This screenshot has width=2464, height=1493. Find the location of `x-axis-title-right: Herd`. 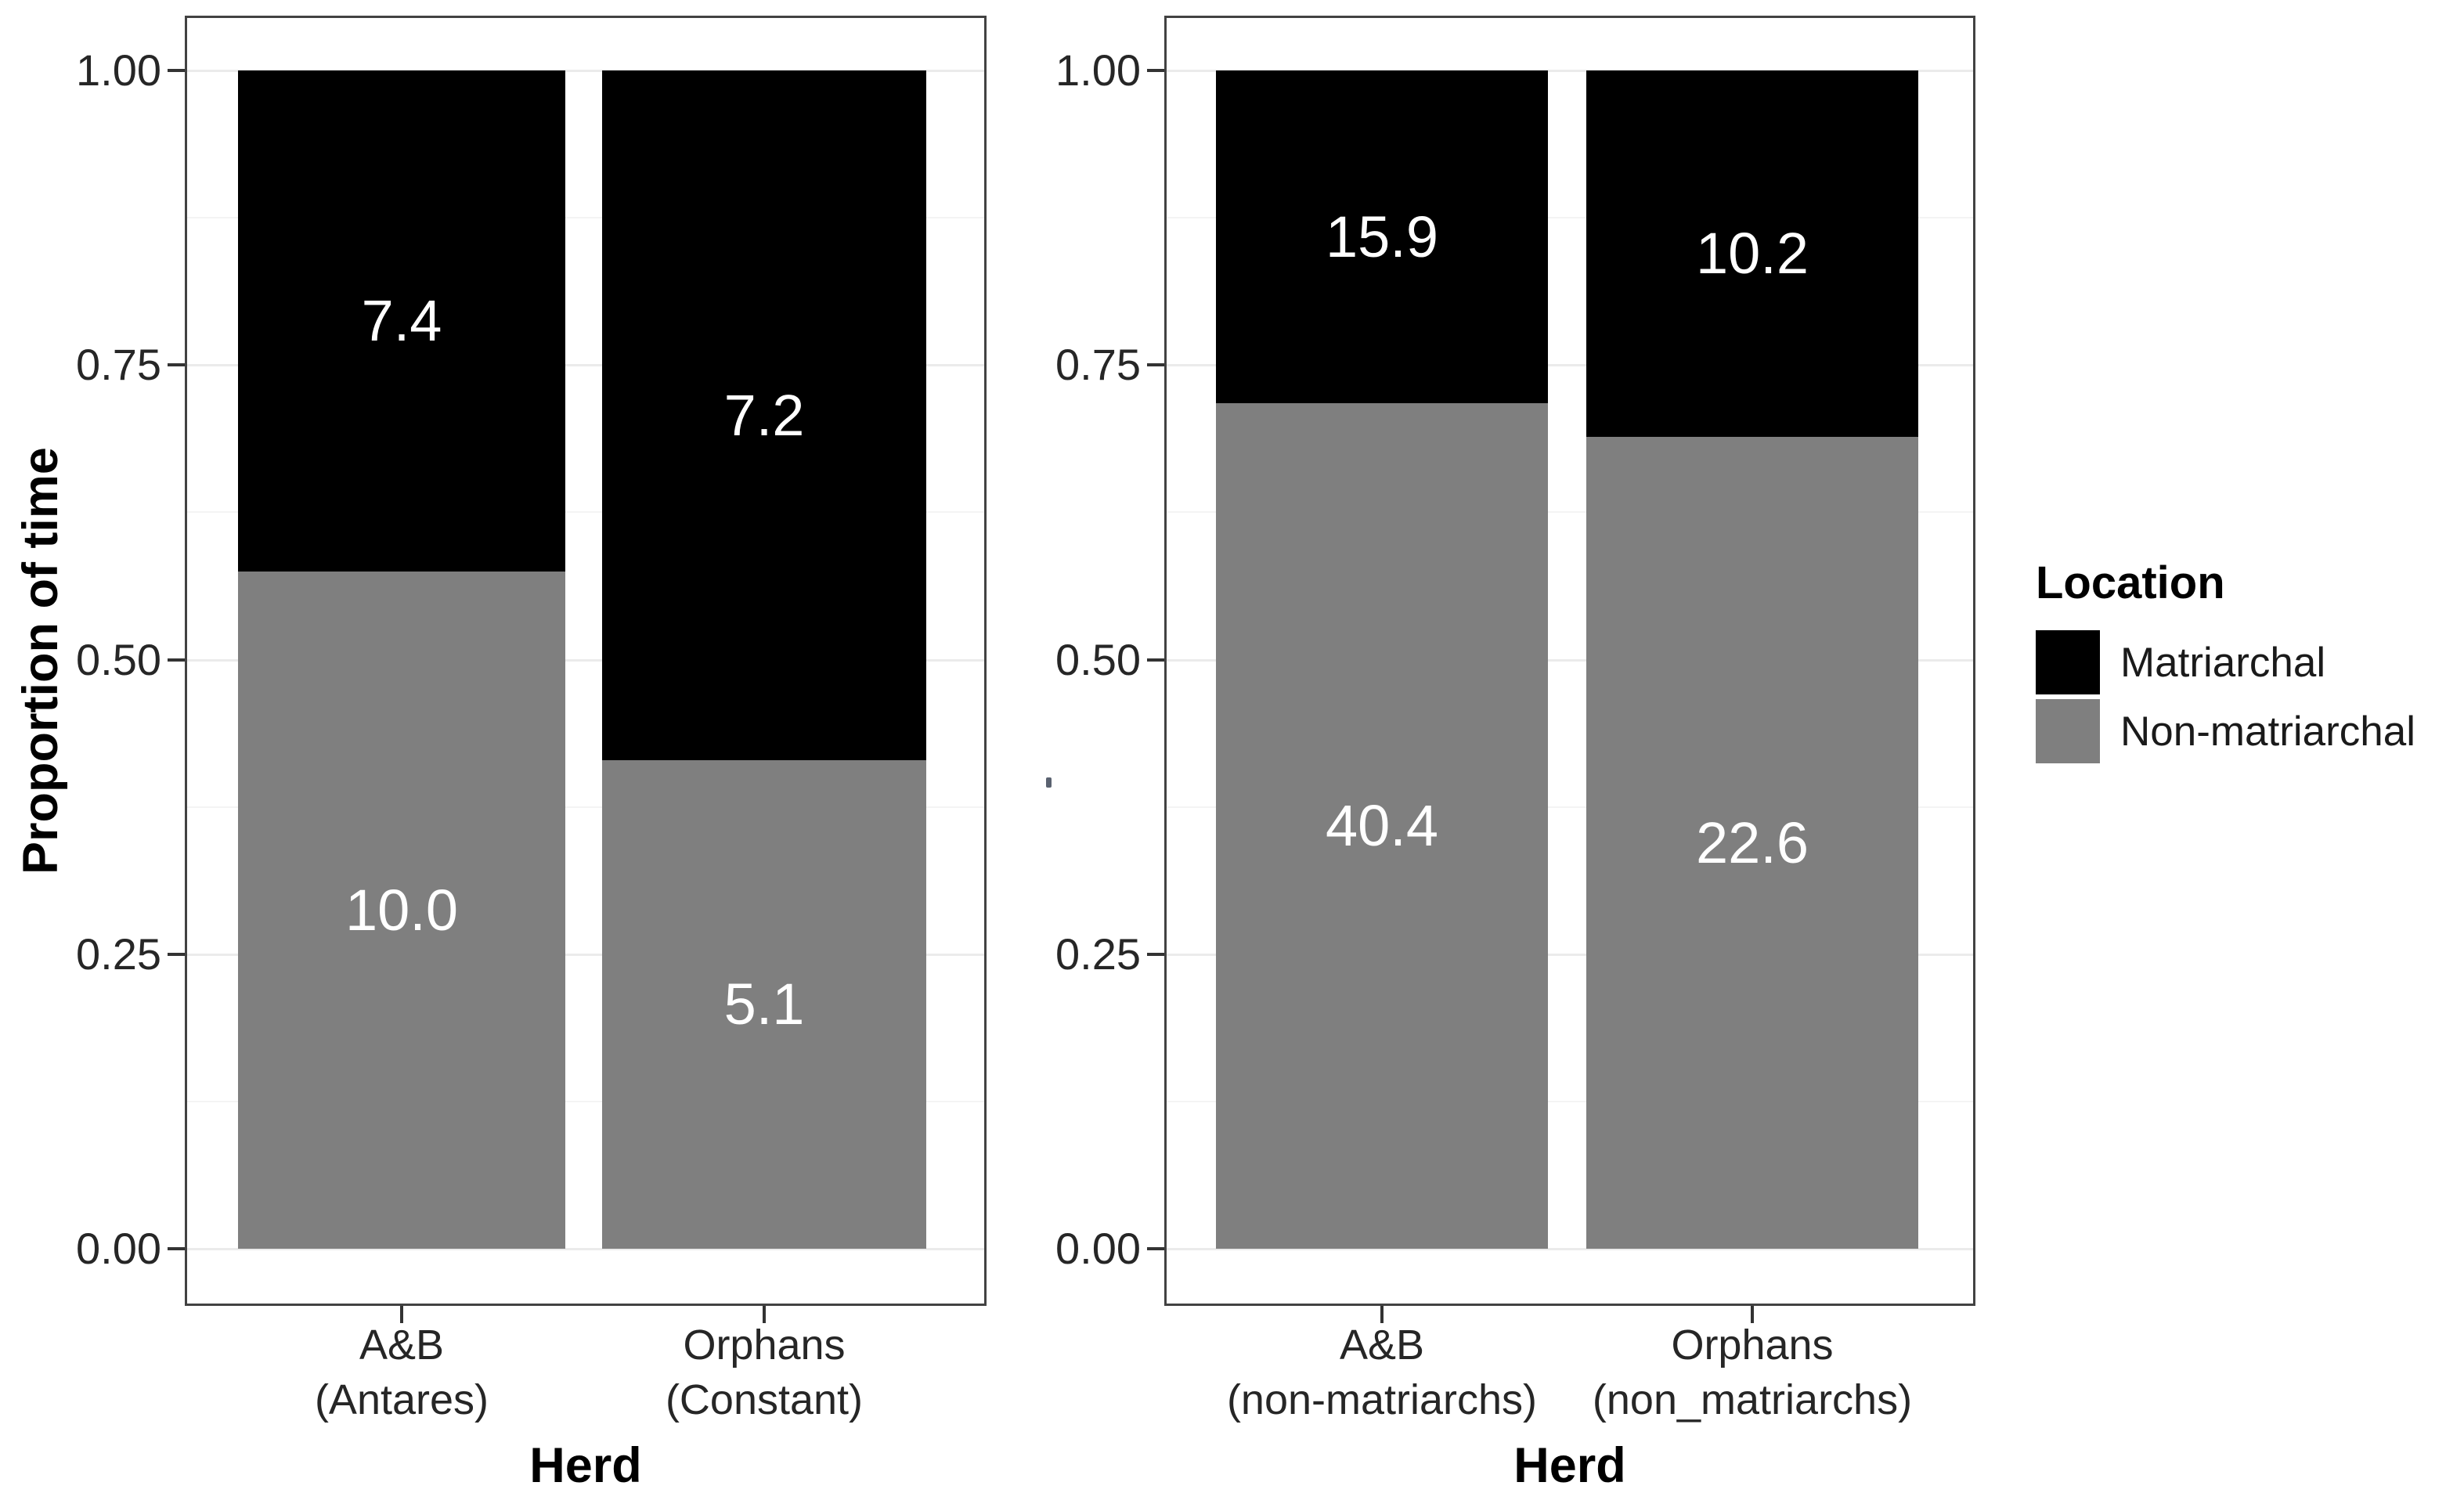

x-axis-title-right: Herd is located at coordinates (1569, 1466).